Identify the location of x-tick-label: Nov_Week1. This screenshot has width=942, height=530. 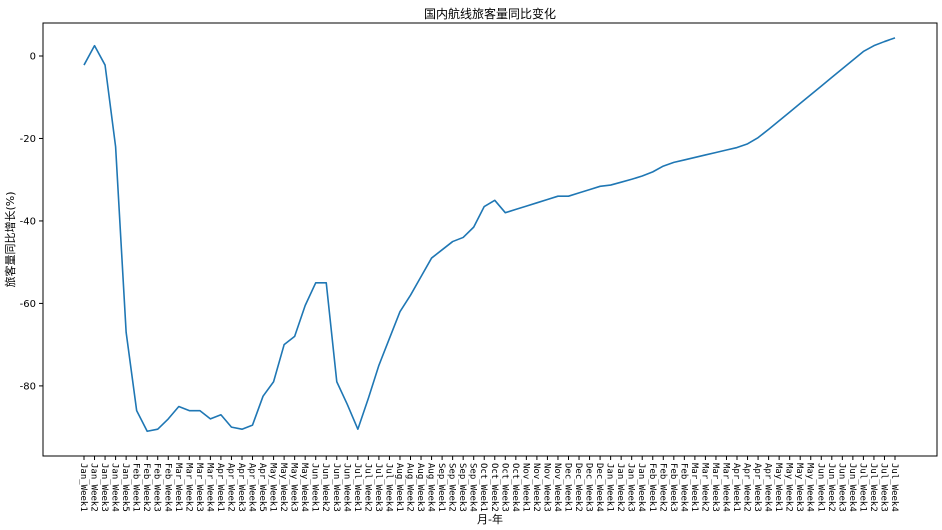
(525, 487).